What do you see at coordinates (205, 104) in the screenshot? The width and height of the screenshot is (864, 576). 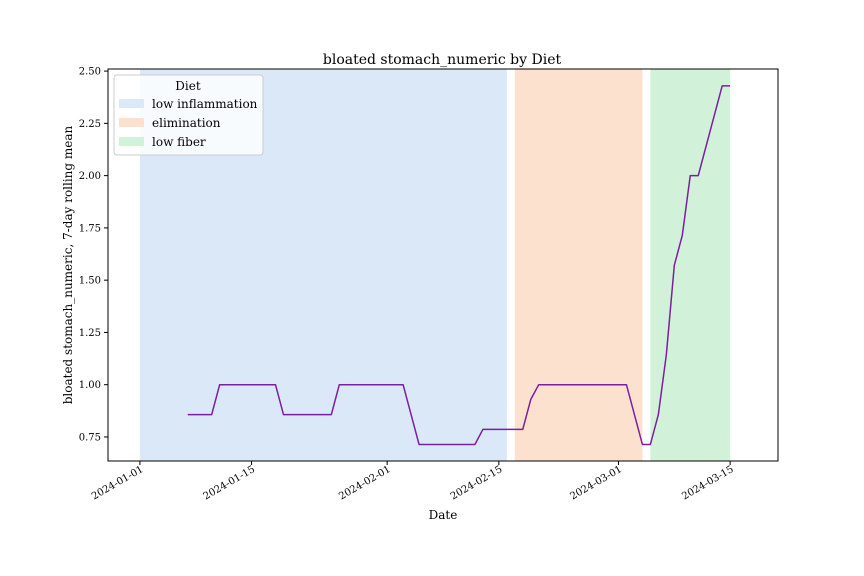 I see `legend-label-1: low inflammation` at bounding box center [205, 104].